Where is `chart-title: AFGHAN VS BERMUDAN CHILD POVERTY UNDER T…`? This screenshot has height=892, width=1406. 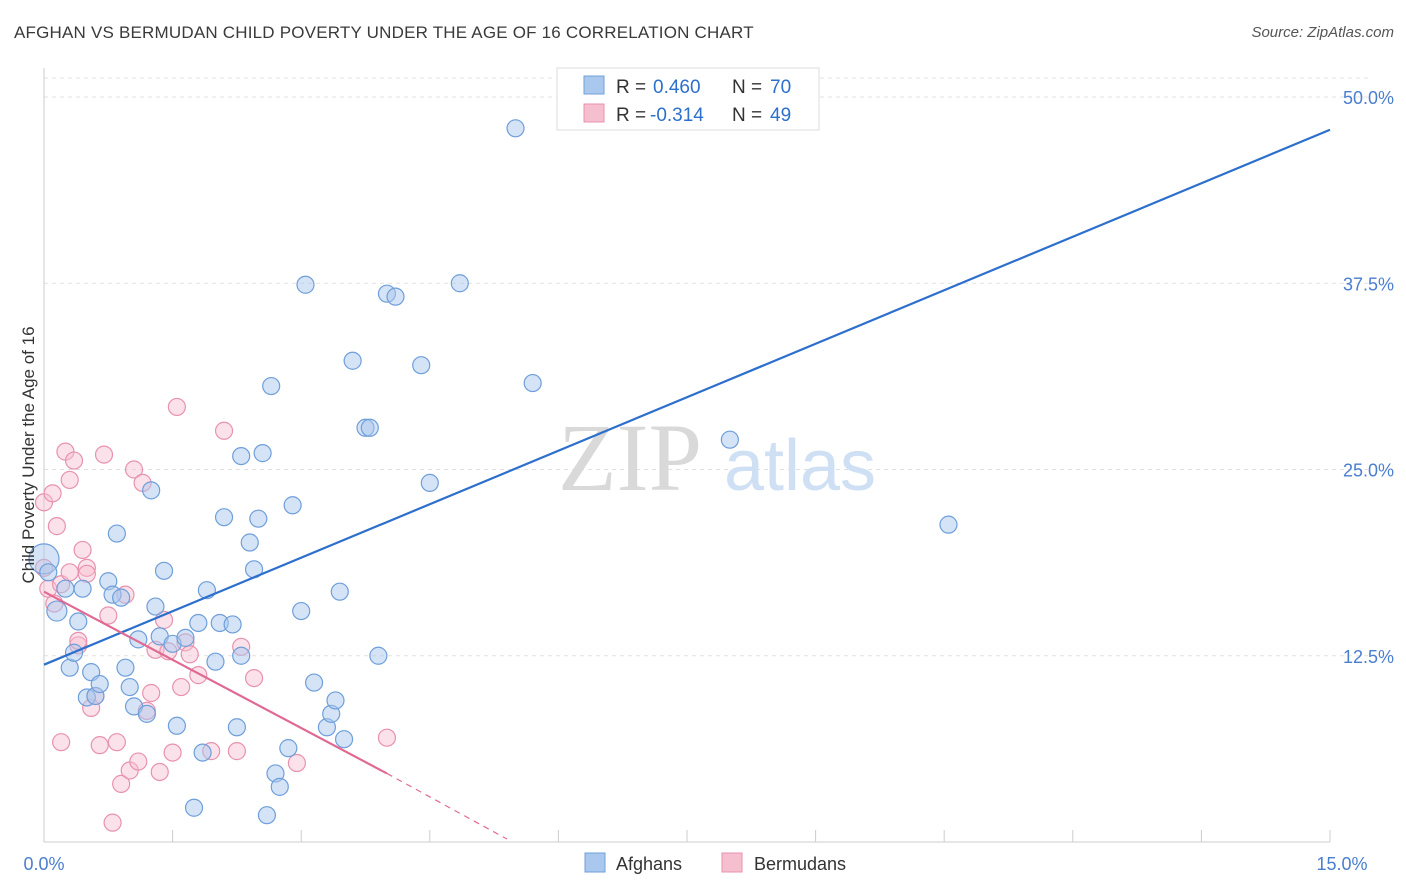 chart-title: AFGHAN VS BERMUDAN CHILD POVERTY UNDER T… is located at coordinates (384, 32).